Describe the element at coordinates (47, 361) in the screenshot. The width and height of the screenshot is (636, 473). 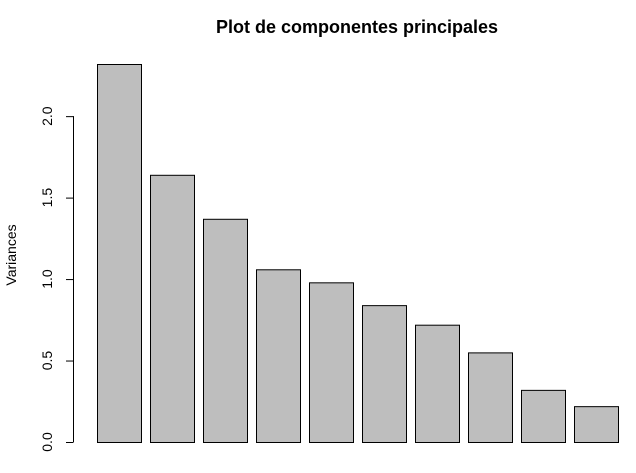
I see `y-tick-label: 0.5` at that location.